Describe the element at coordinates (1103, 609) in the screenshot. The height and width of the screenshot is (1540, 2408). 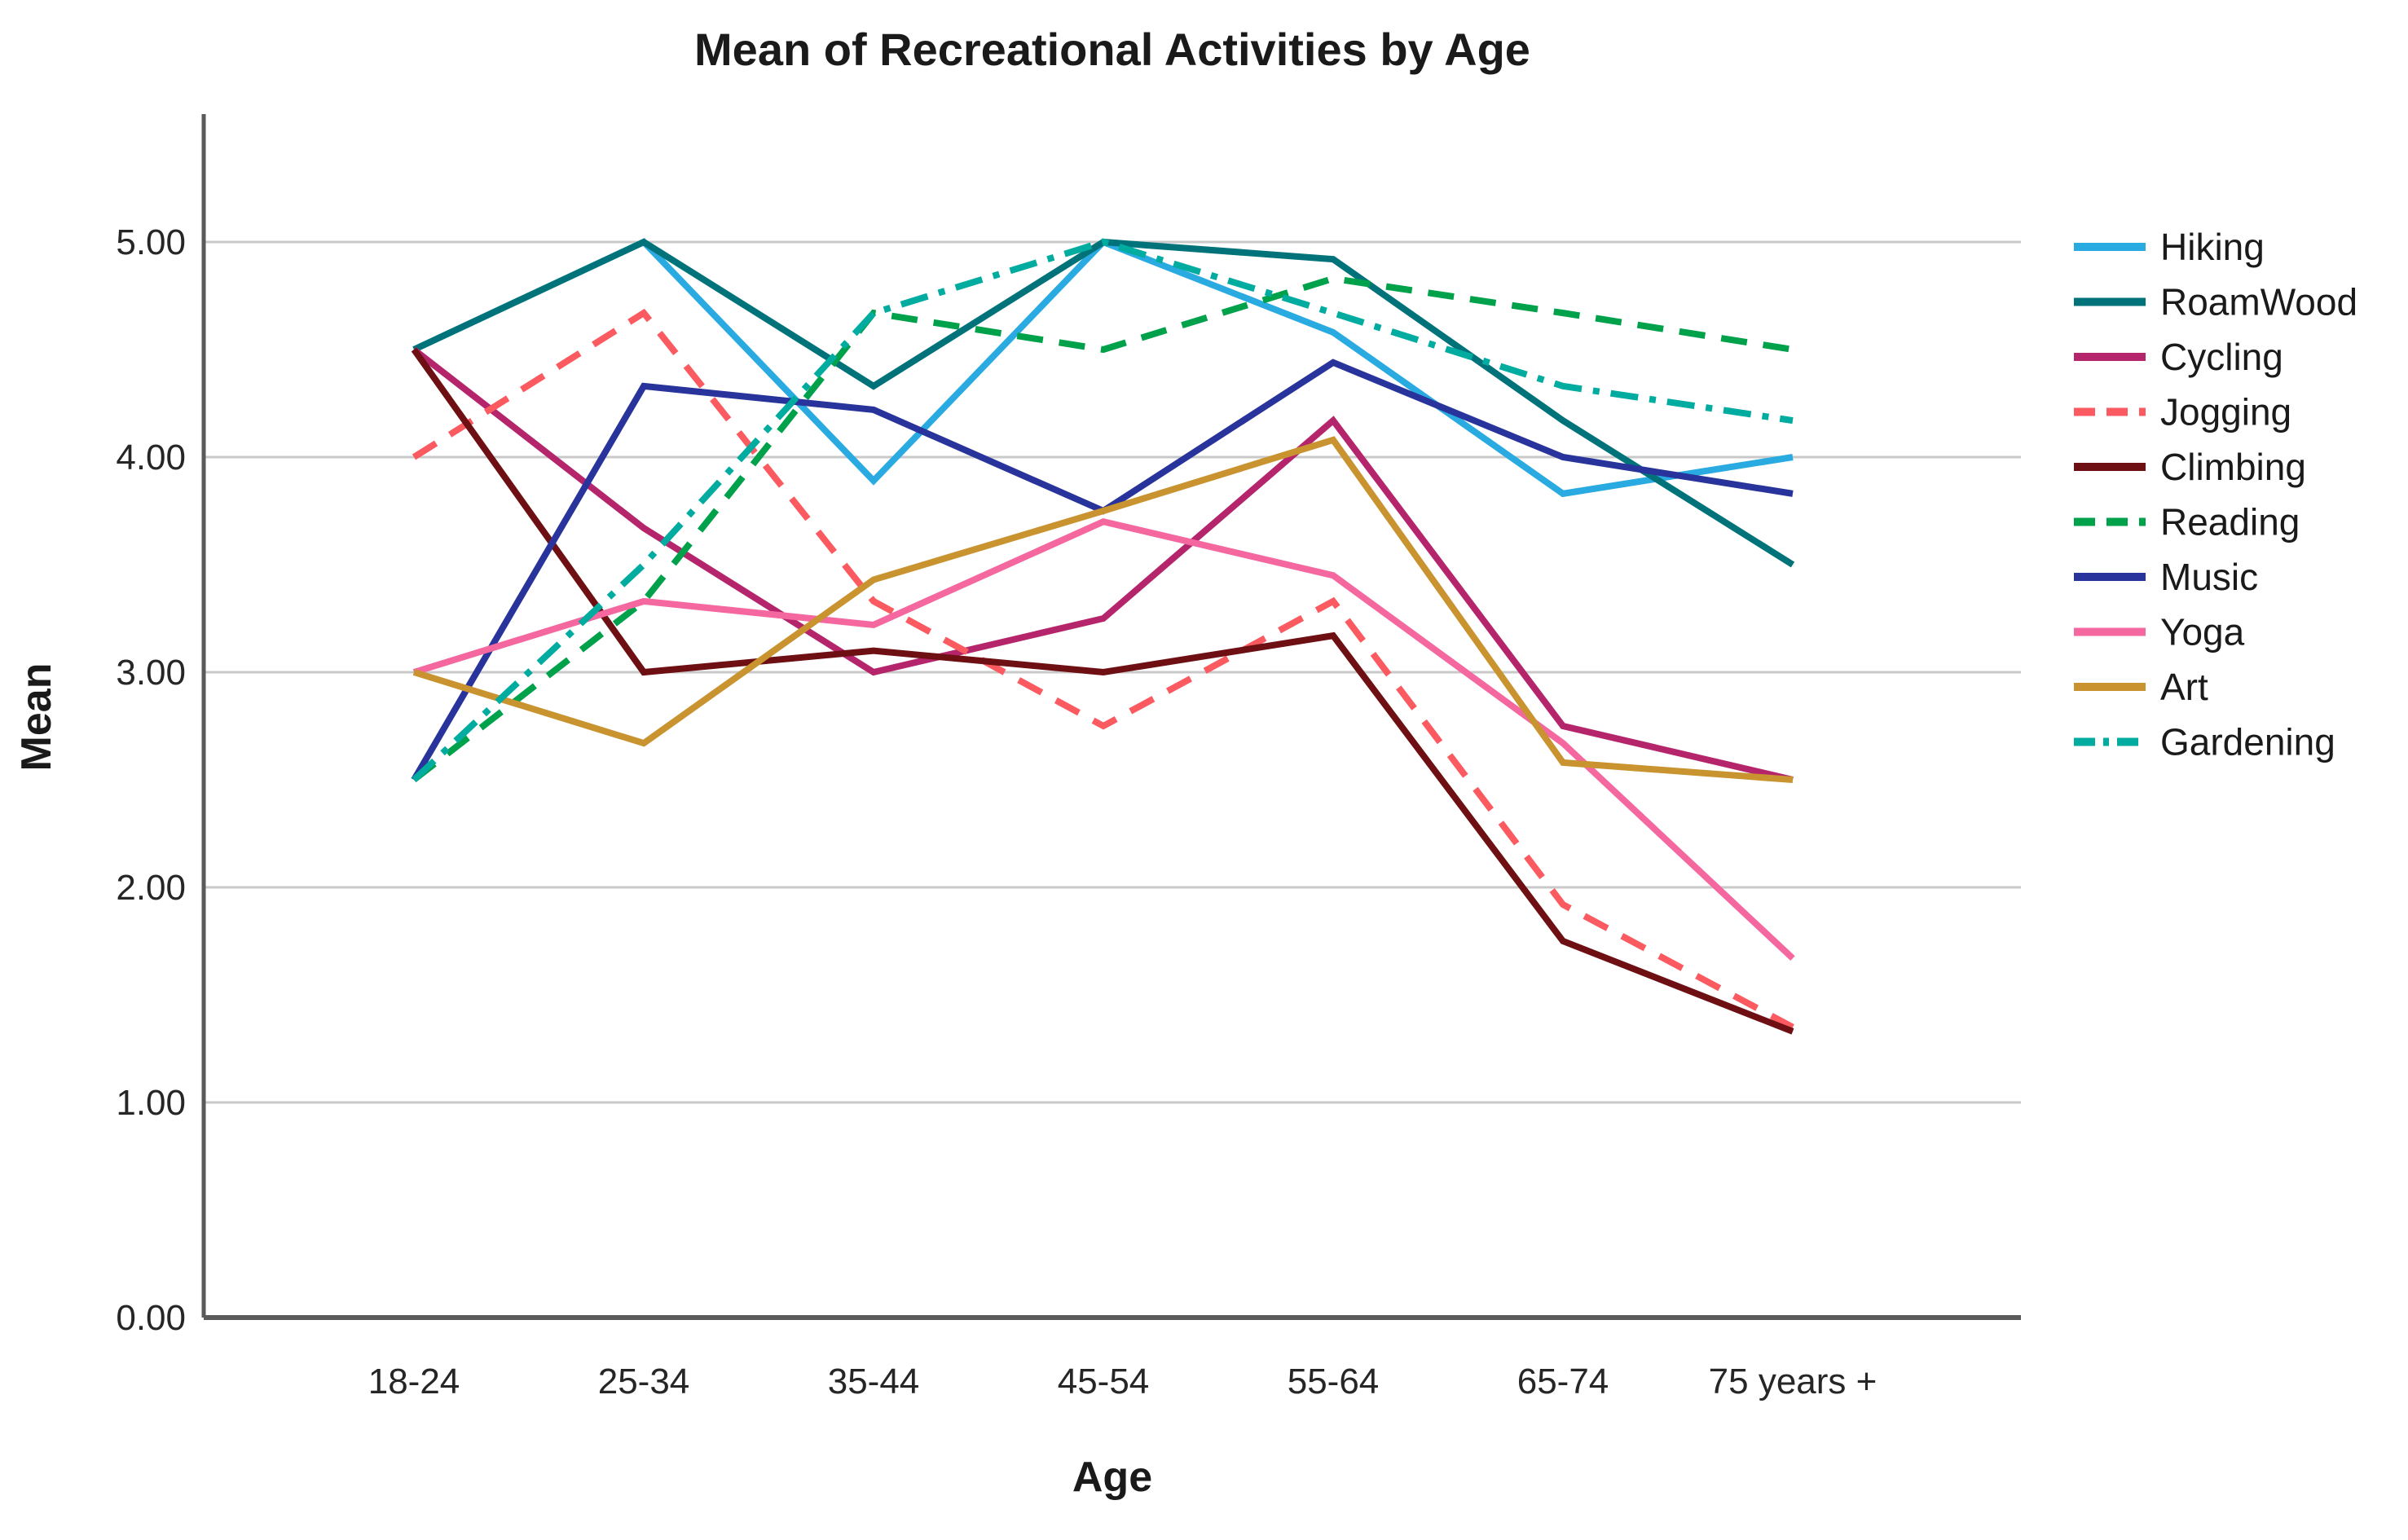
I see `series-line-art` at that location.